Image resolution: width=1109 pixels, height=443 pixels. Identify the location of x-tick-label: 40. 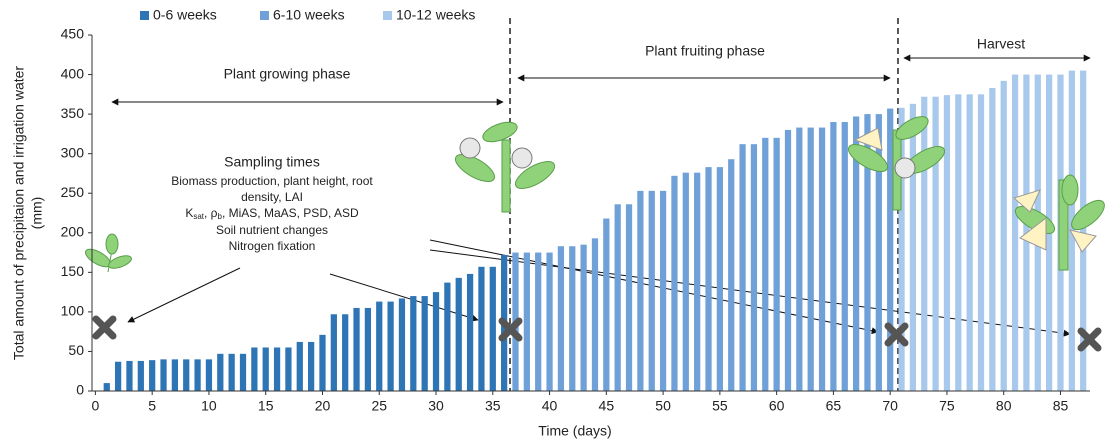
(550, 406).